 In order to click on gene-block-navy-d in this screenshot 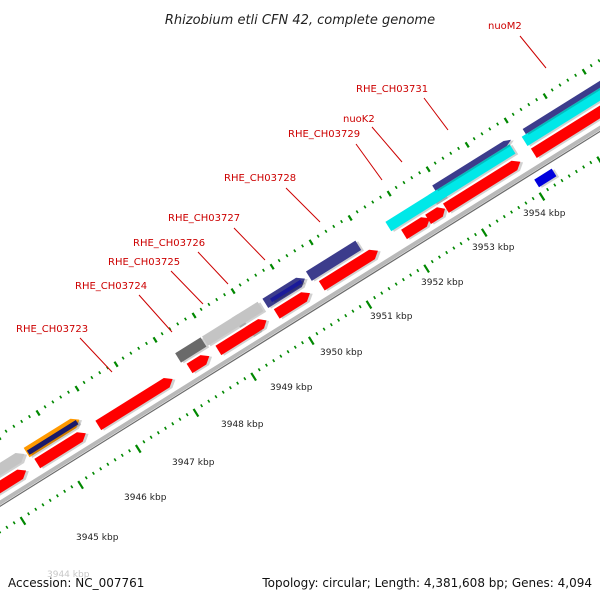, I will do `click(561, 104)`.